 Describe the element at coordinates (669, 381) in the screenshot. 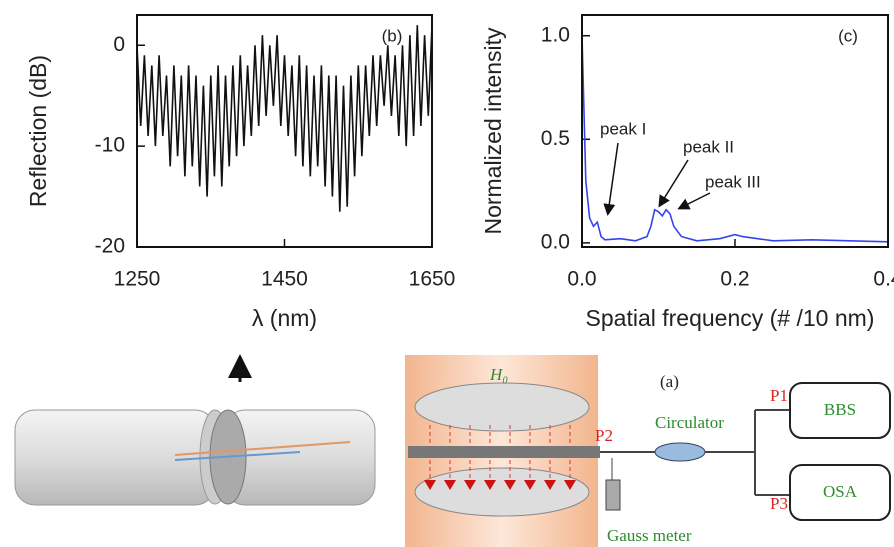

I see `panel-label: (a)` at that location.